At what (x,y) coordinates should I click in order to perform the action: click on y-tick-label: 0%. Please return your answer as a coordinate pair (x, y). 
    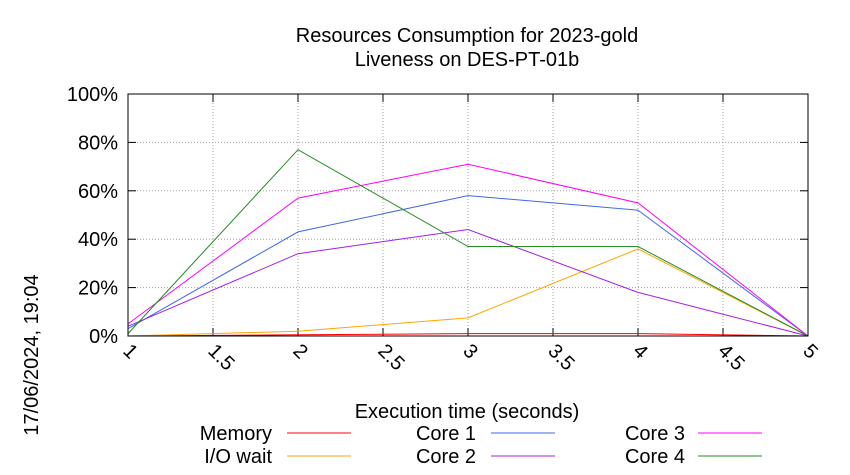
    Looking at the image, I should click on (103, 337).